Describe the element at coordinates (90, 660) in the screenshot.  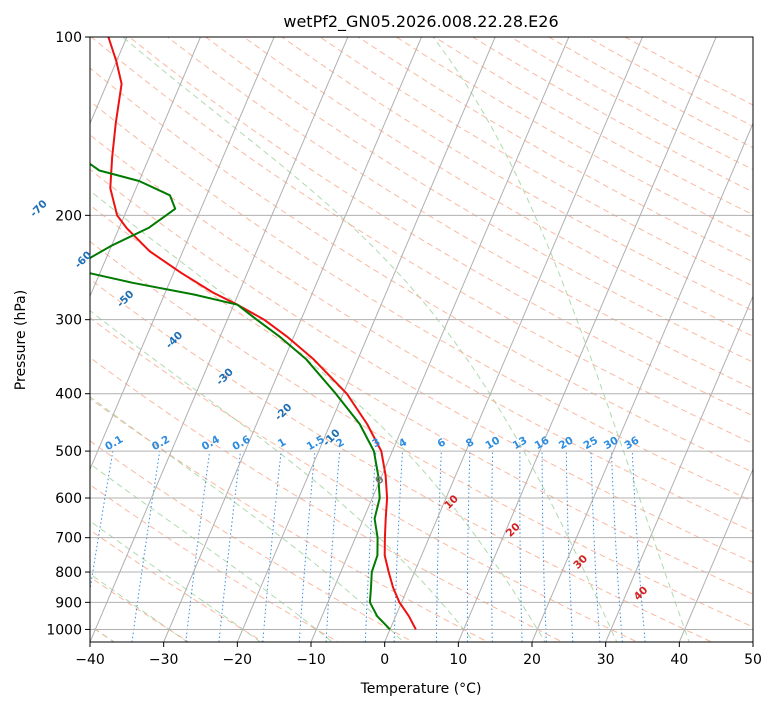
I see `x-tick-label: −40` at that location.